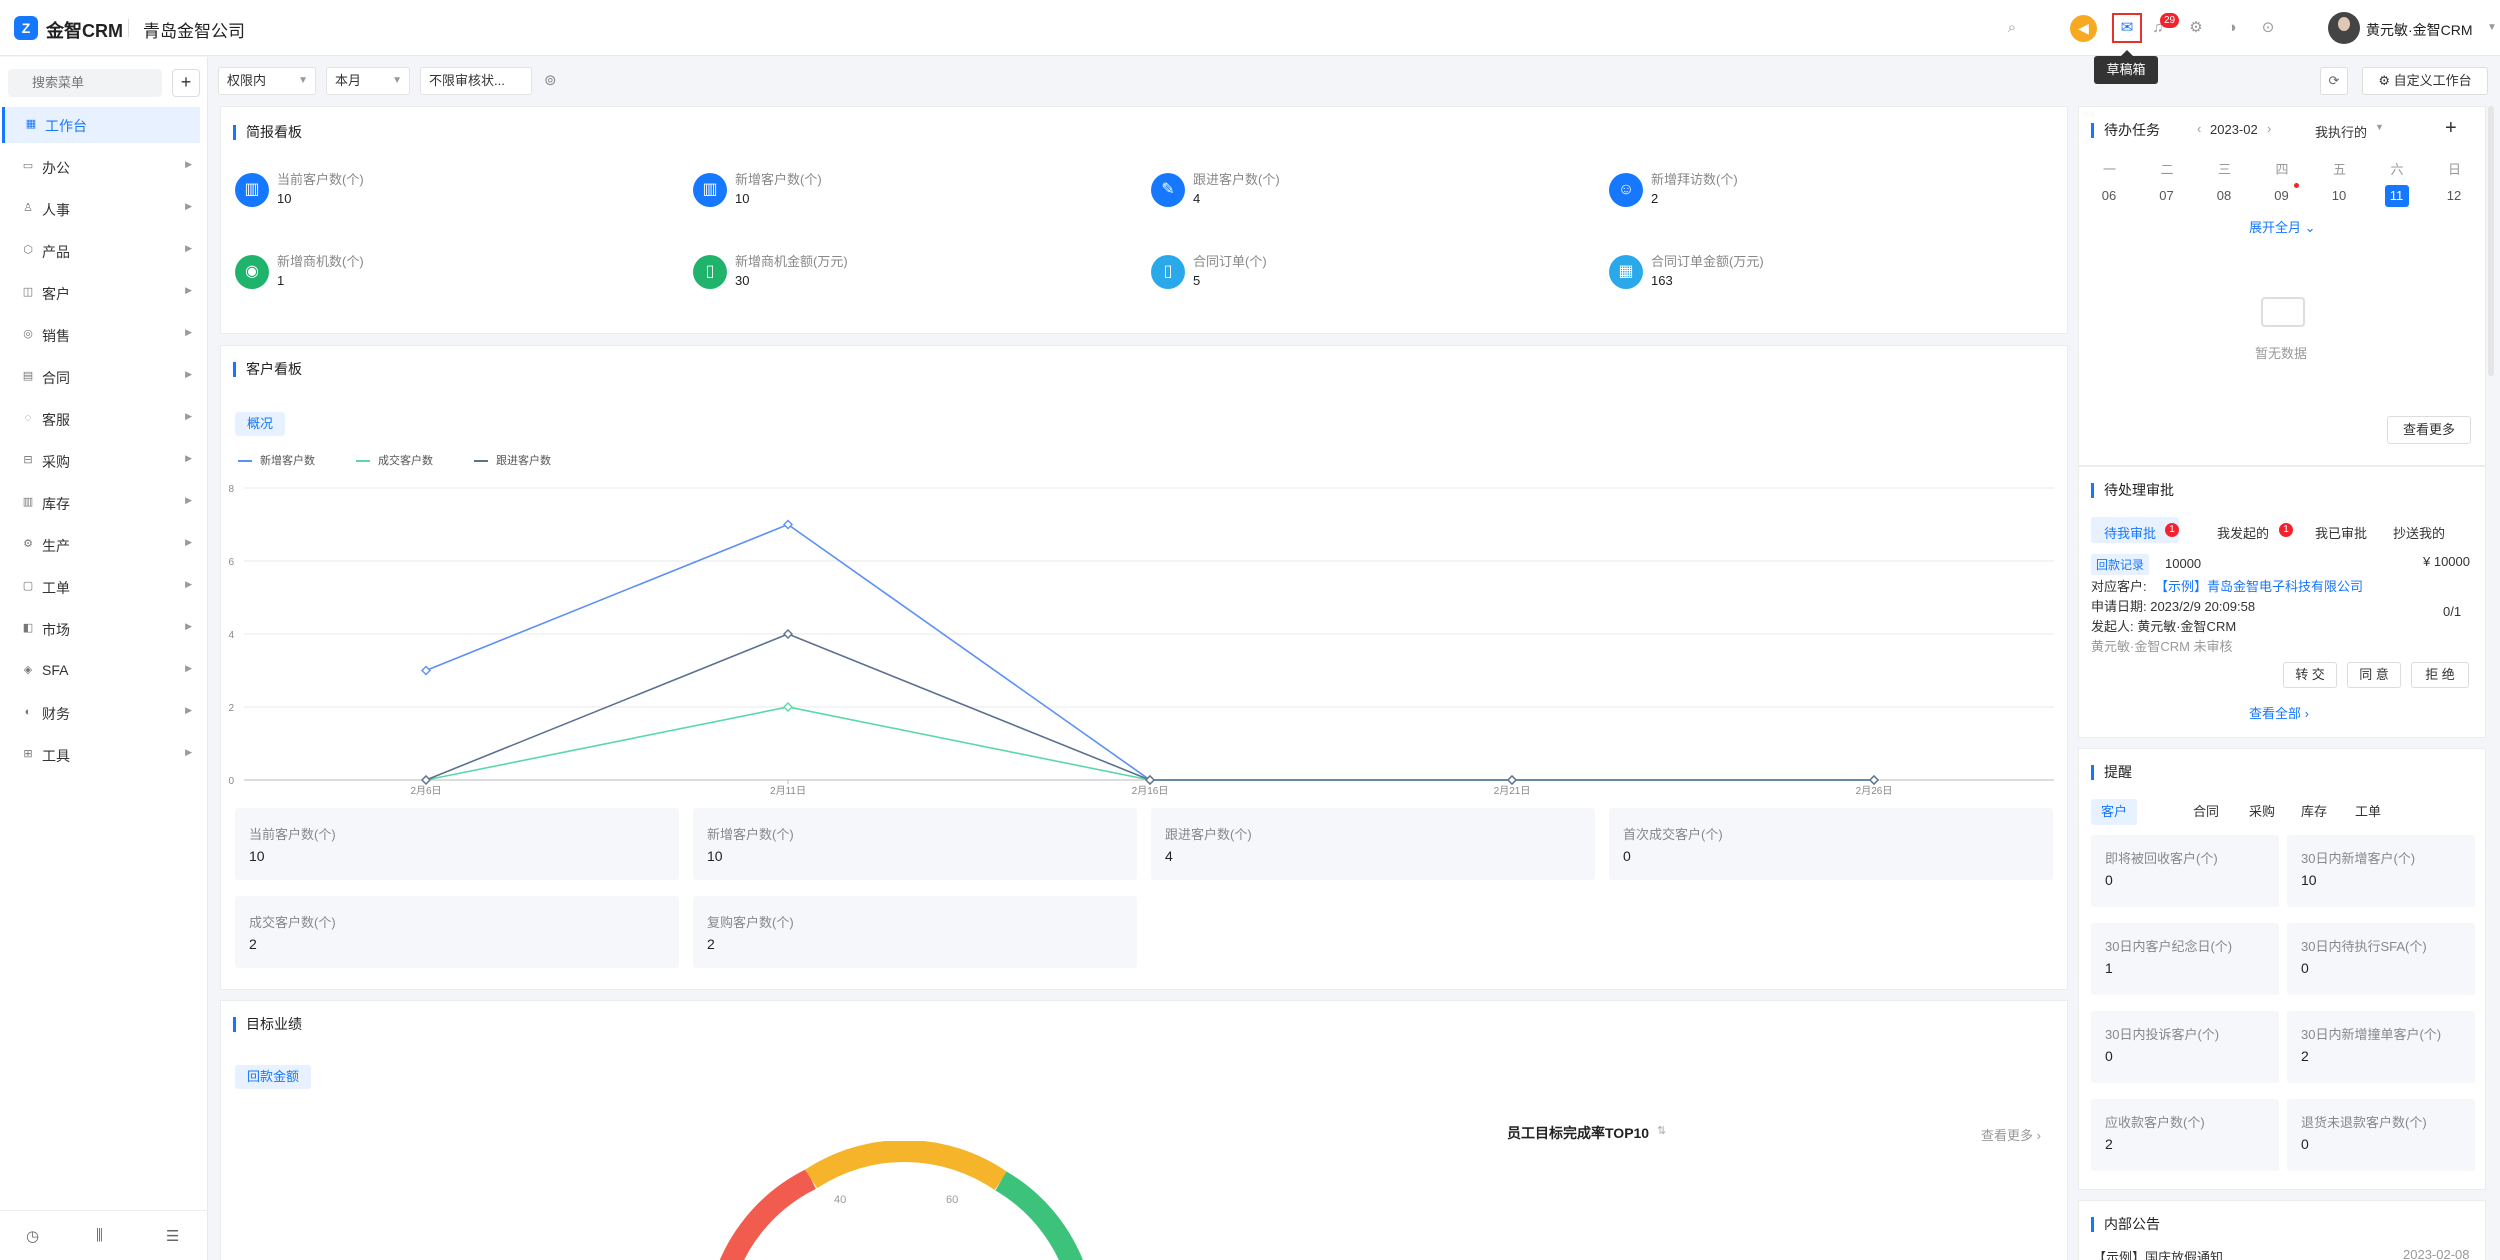 The width and height of the screenshot is (2500, 1260). Describe the element at coordinates (2196, 27) in the screenshot. I see `settings-icon: ⚙` at that location.